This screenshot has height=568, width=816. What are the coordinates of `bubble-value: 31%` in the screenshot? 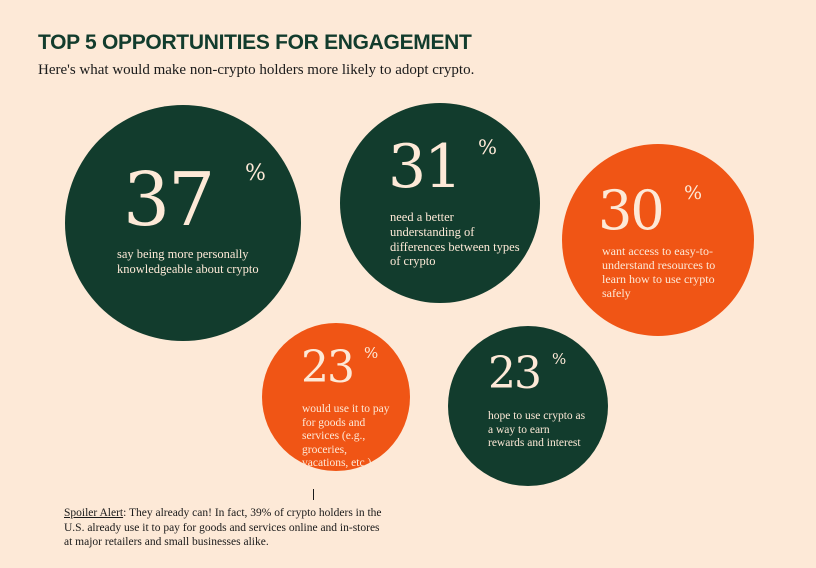 It's located at (442, 167).